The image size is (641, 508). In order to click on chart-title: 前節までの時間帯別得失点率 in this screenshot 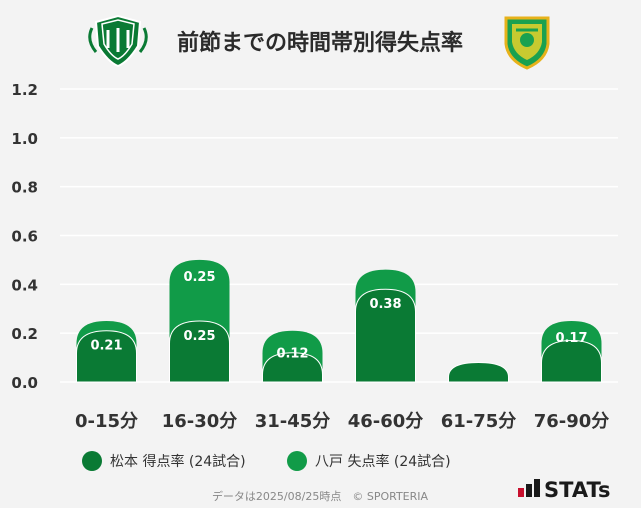, I will do `click(320, 43)`.